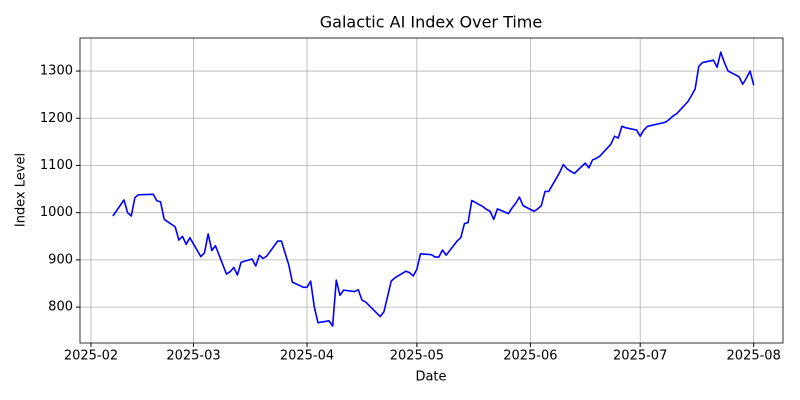  I want to click on x-tick-label: 2025-02, so click(91, 356).